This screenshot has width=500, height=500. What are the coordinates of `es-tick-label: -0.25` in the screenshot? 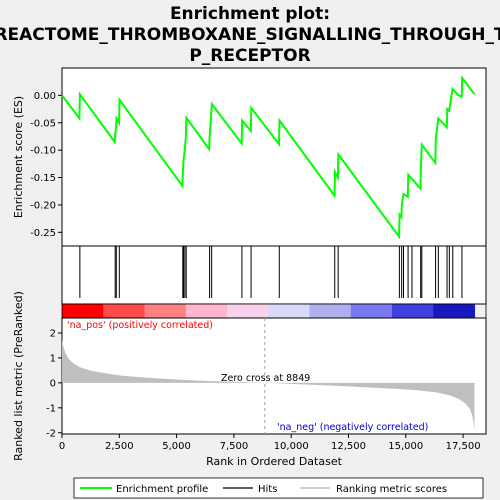 It's located at (43, 233).